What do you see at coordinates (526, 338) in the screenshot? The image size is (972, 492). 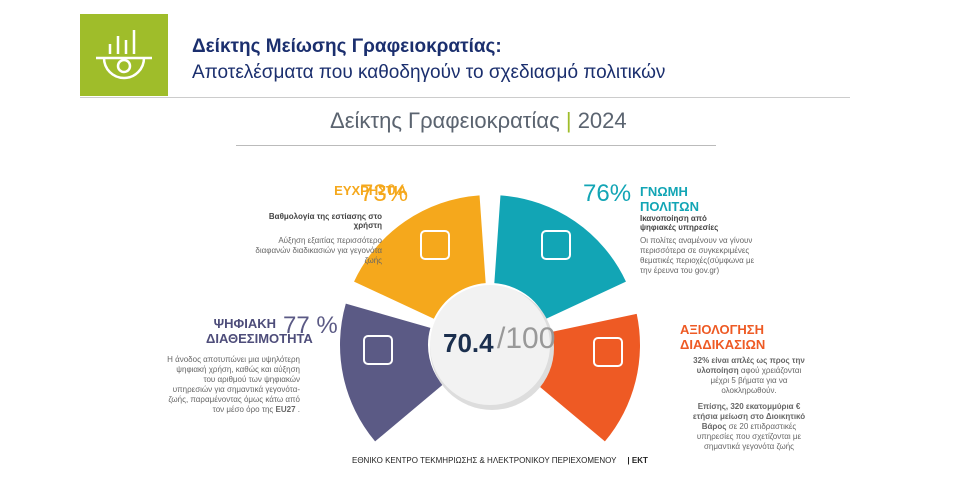 I see `scale: /100` at bounding box center [526, 338].